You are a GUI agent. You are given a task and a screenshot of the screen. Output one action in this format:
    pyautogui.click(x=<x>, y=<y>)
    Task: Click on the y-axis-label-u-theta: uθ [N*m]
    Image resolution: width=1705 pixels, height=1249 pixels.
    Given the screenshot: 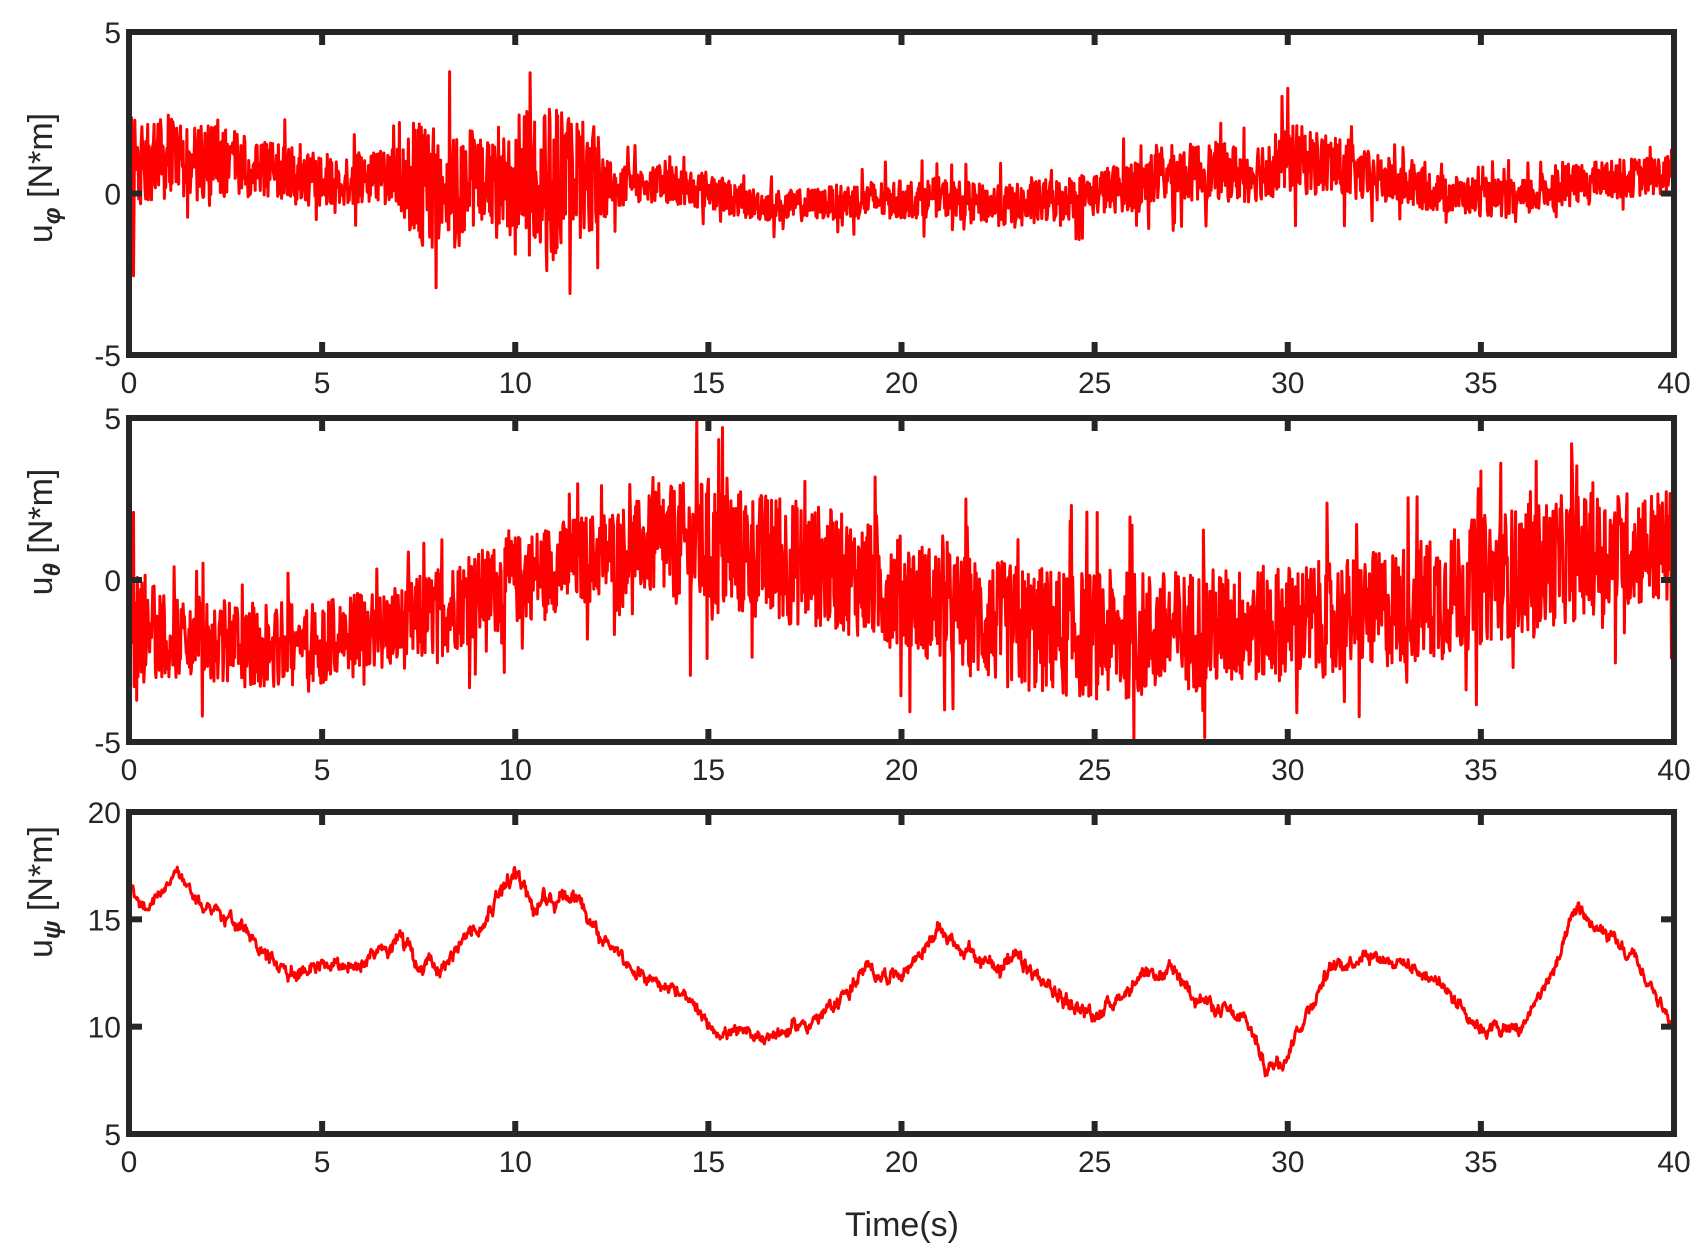 What is the action you would take?
    pyautogui.click(x=44, y=532)
    